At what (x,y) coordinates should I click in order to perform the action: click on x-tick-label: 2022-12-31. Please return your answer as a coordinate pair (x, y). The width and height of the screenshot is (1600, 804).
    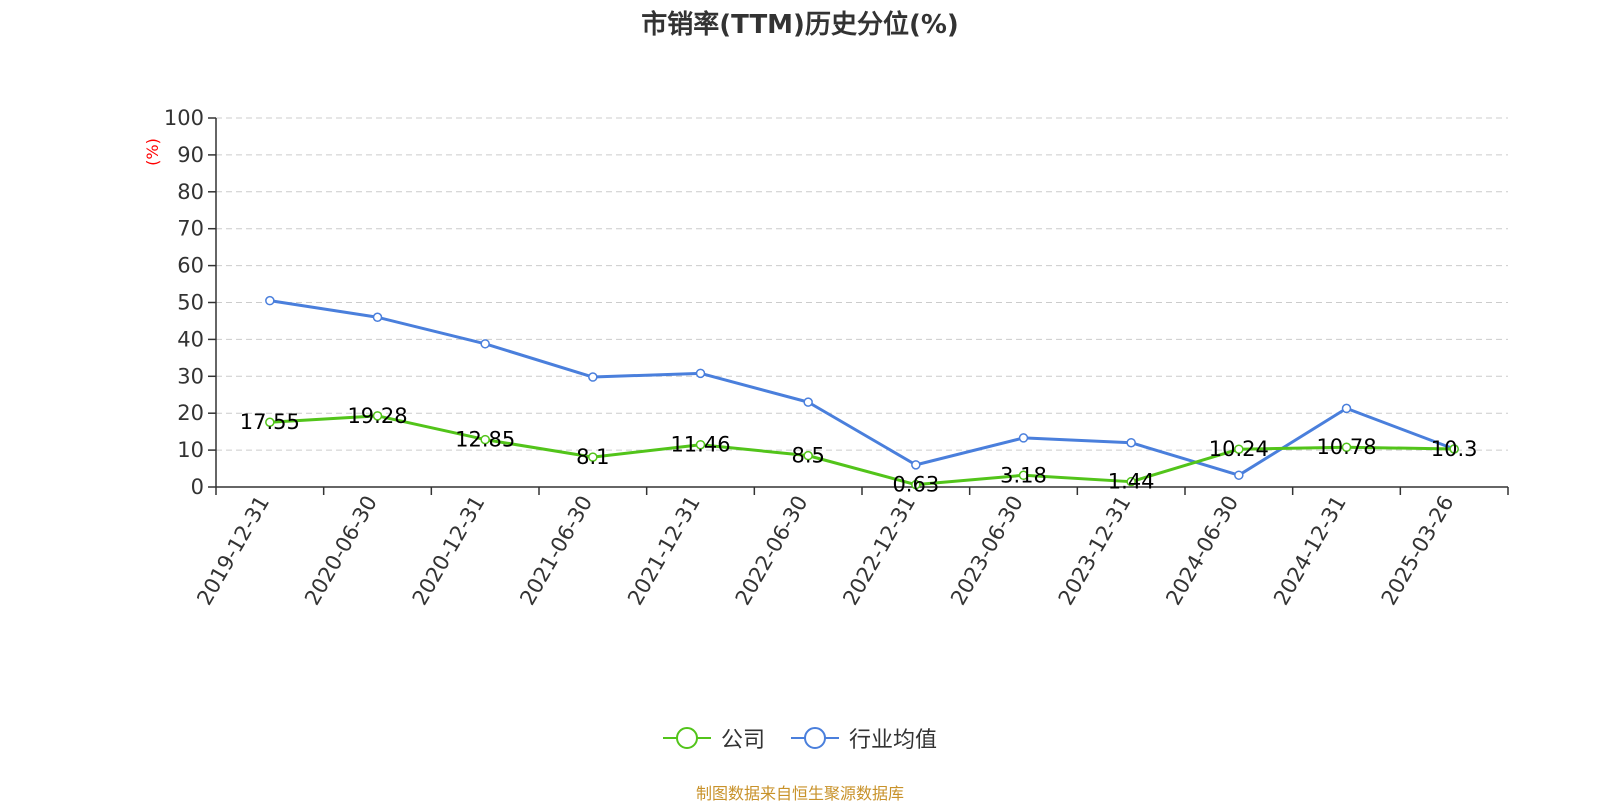
    Looking at the image, I should click on (879, 550).